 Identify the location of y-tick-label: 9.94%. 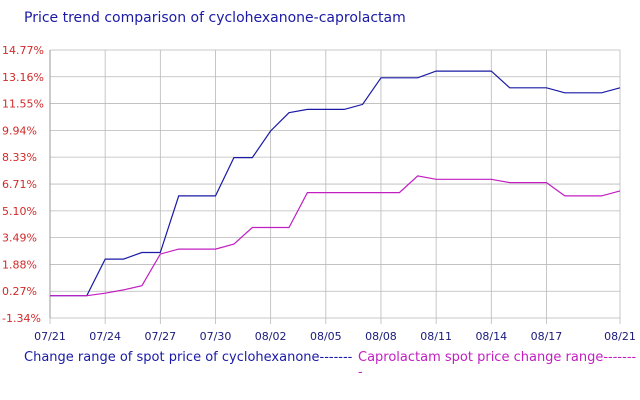
(19, 130).